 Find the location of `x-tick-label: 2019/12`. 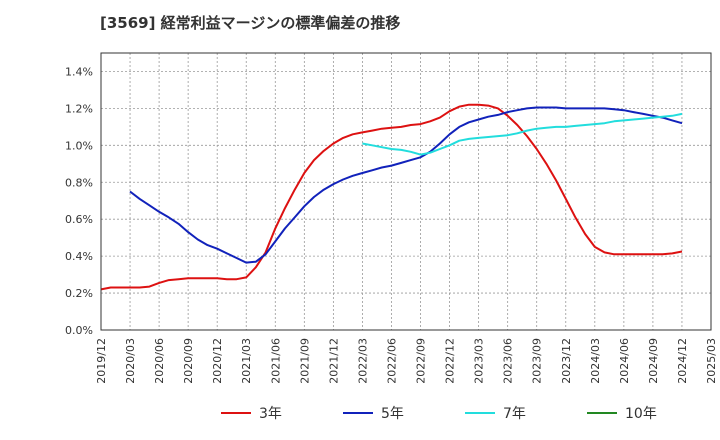

x-tick-label: 2019/12 is located at coordinates (101, 361).